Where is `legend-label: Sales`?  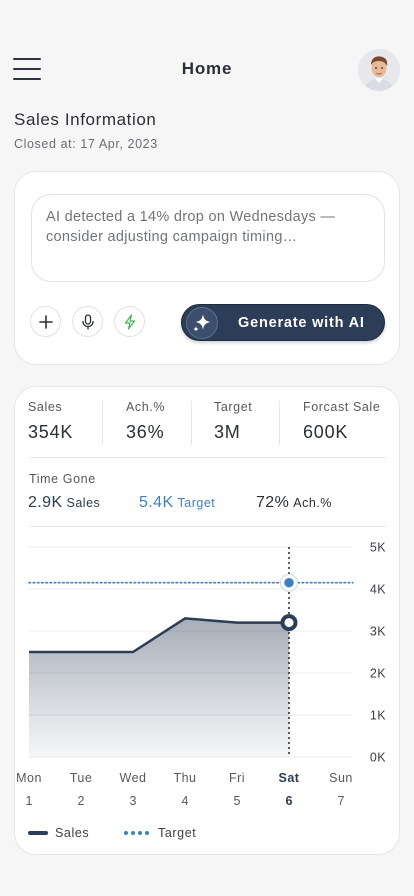 legend-label: Sales is located at coordinates (72, 833).